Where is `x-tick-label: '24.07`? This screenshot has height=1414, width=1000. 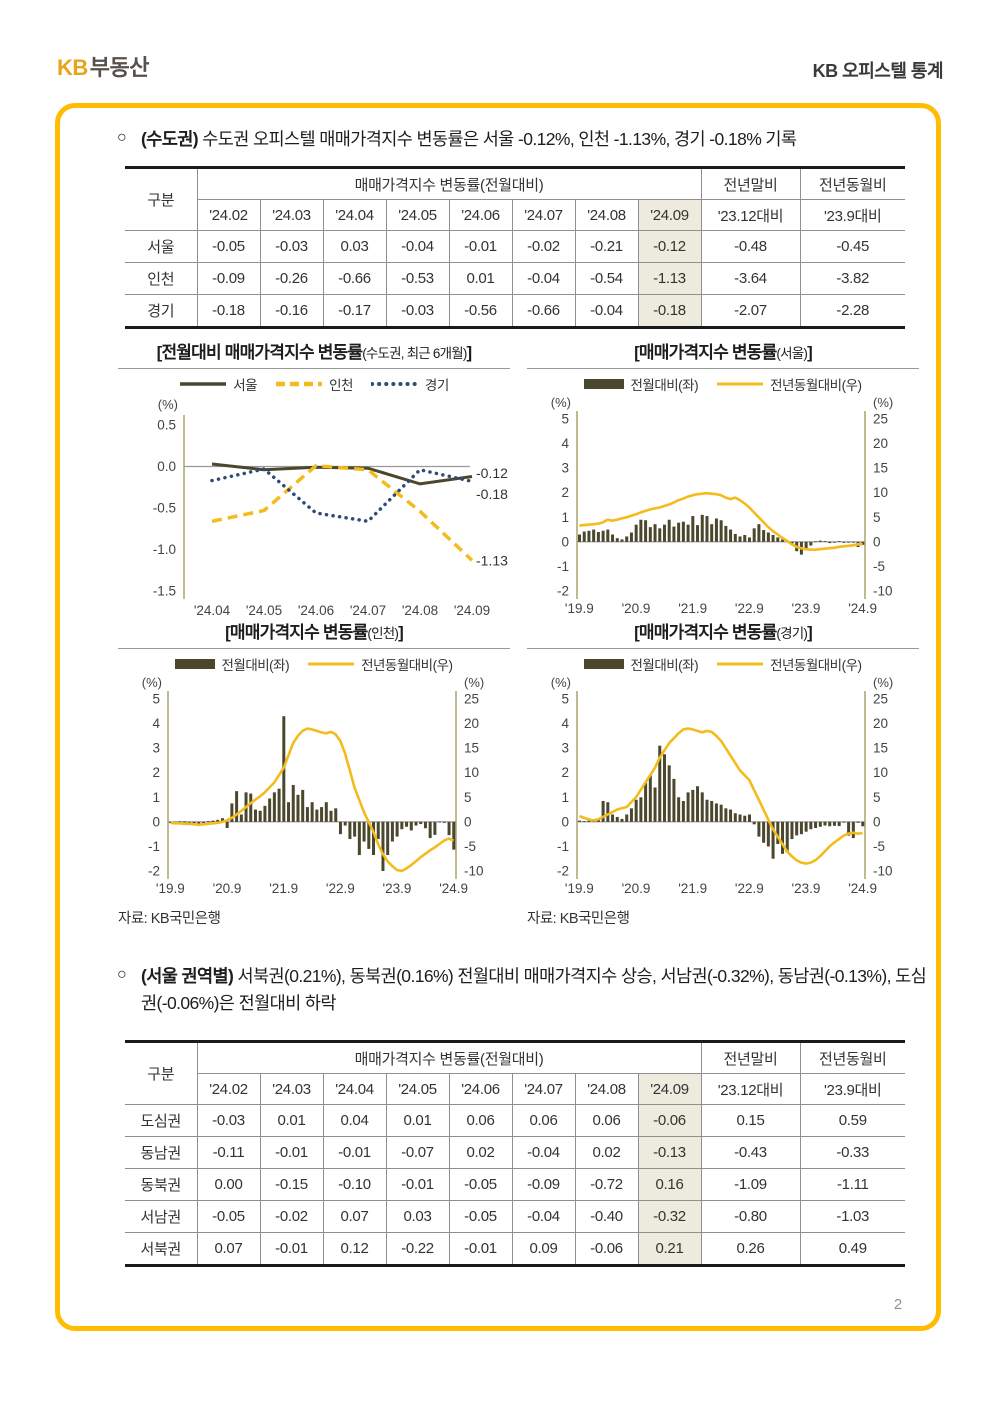
x-tick-label: '24.07 is located at coordinates (368, 610).